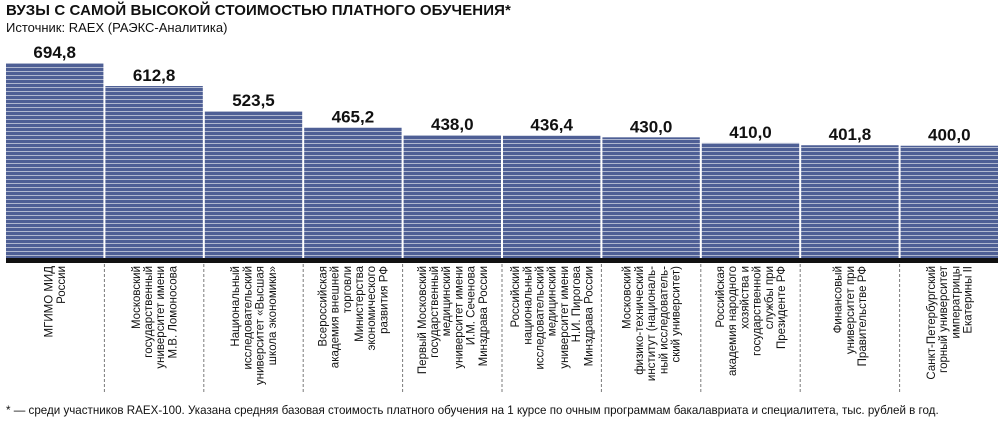 The image size is (1000, 433). I want to click on value-label: 523,5, so click(253, 100).